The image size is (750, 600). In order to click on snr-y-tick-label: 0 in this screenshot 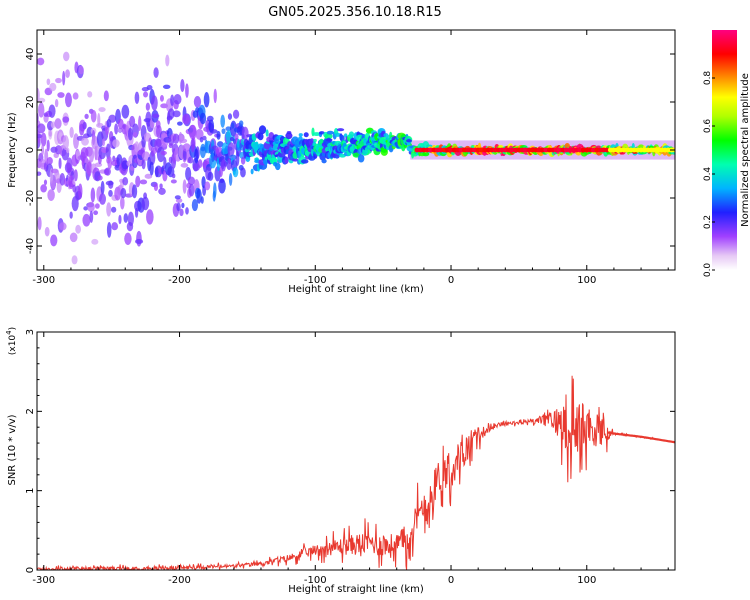, I will do `click(30, 570)`.